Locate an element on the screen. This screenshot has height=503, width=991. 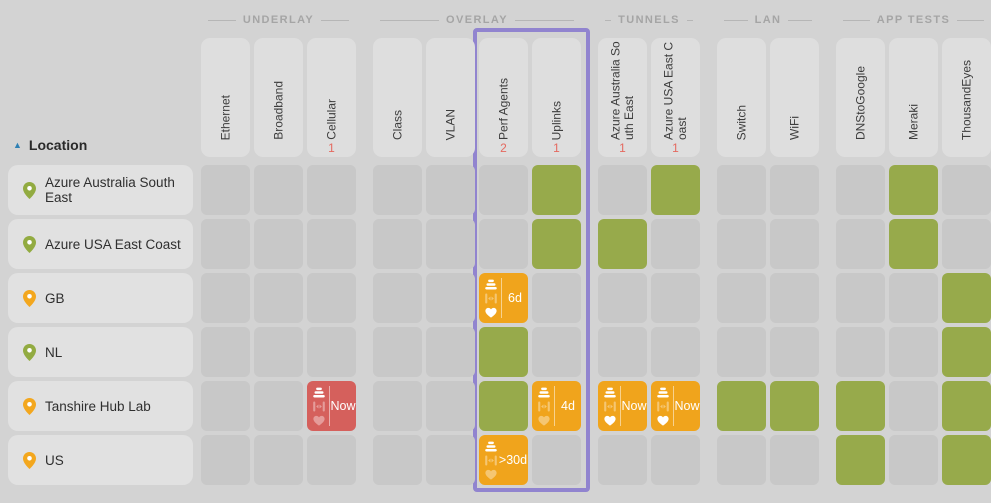
cell-tanshire-hub-lab-dnstogoogle is located at coordinates (860, 406).